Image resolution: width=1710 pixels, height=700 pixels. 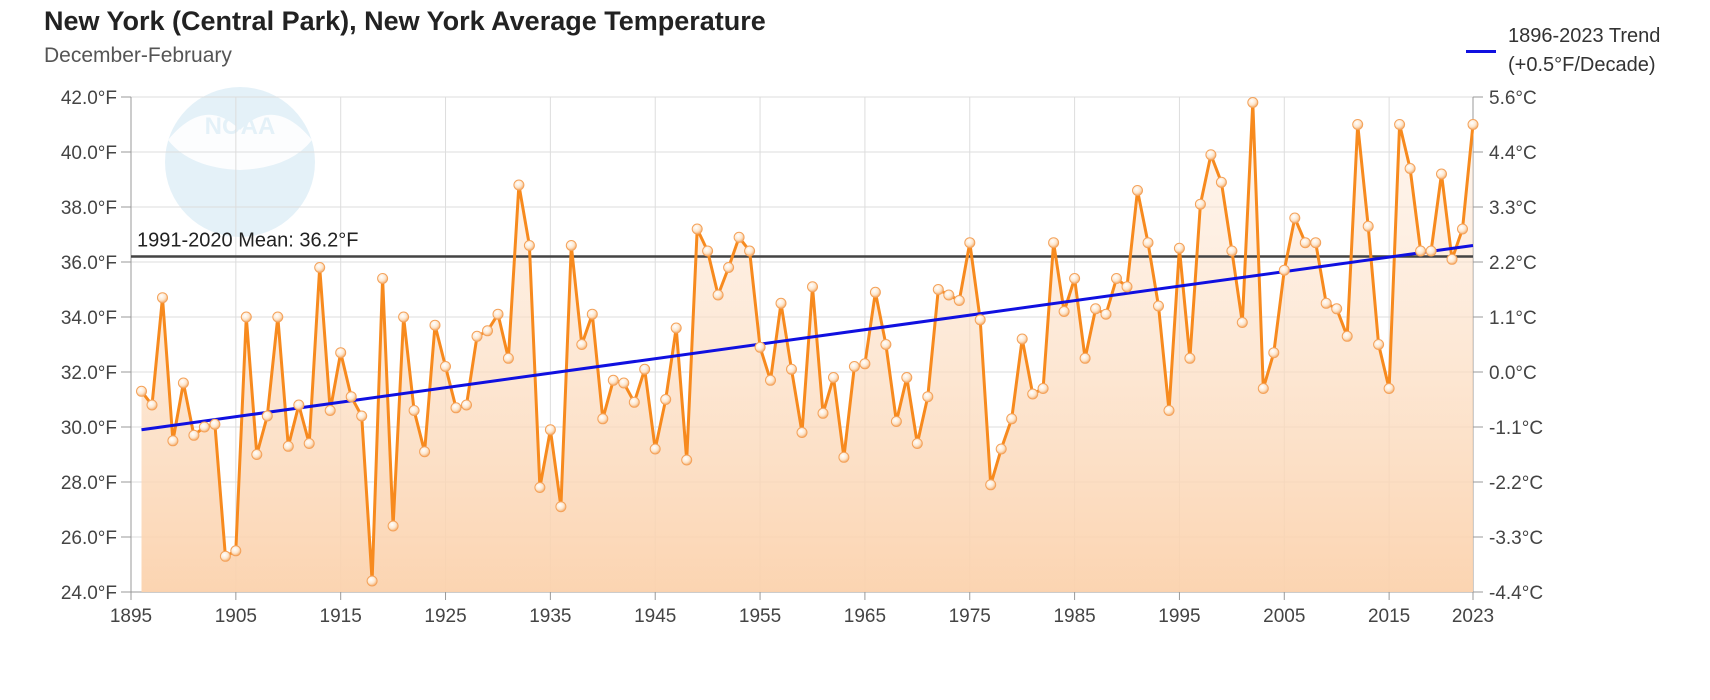 What do you see at coordinates (634, 402) in the screenshot?
I see `data-point-1943` at bounding box center [634, 402].